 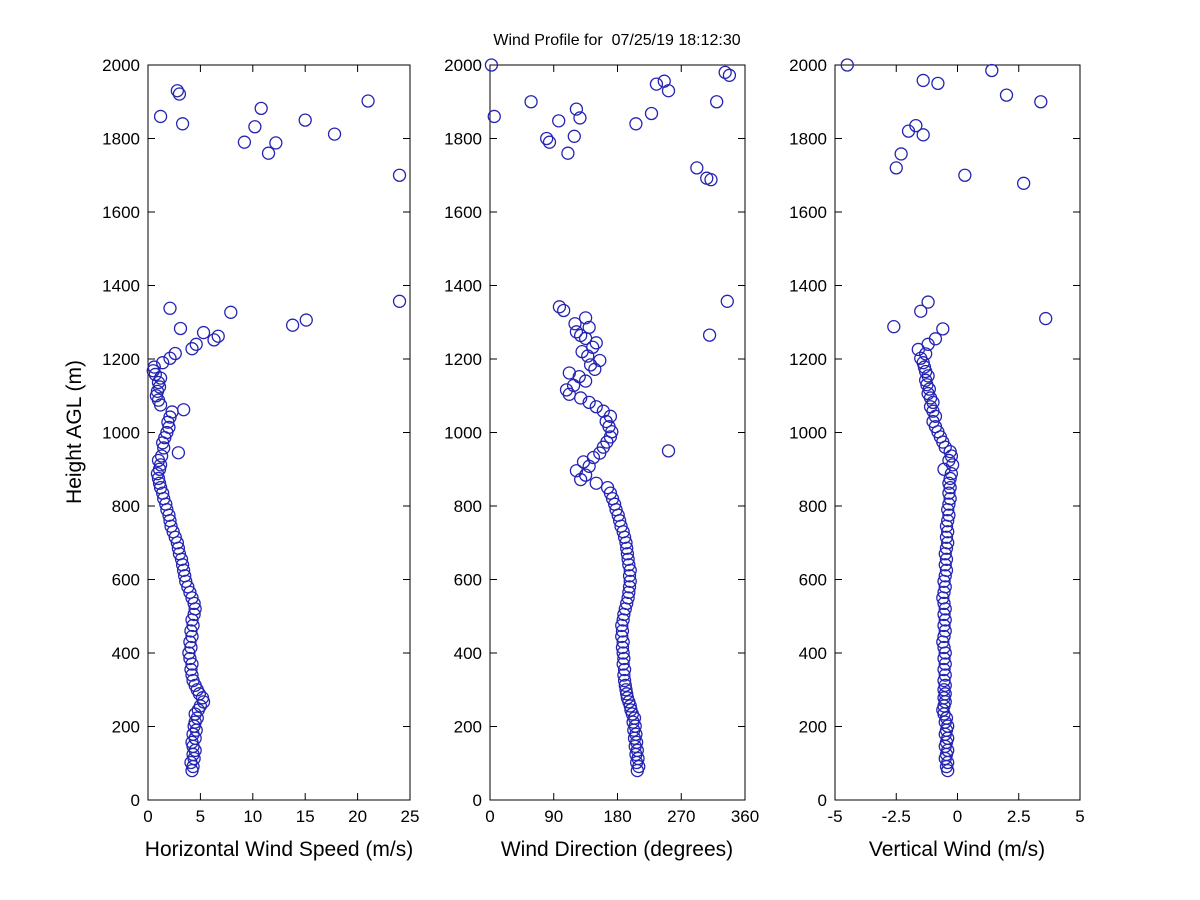 What do you see at coordinates (463, 65) in the screenshot?
I see `y-tick-label: 2000` at bounding box center [463, 65].